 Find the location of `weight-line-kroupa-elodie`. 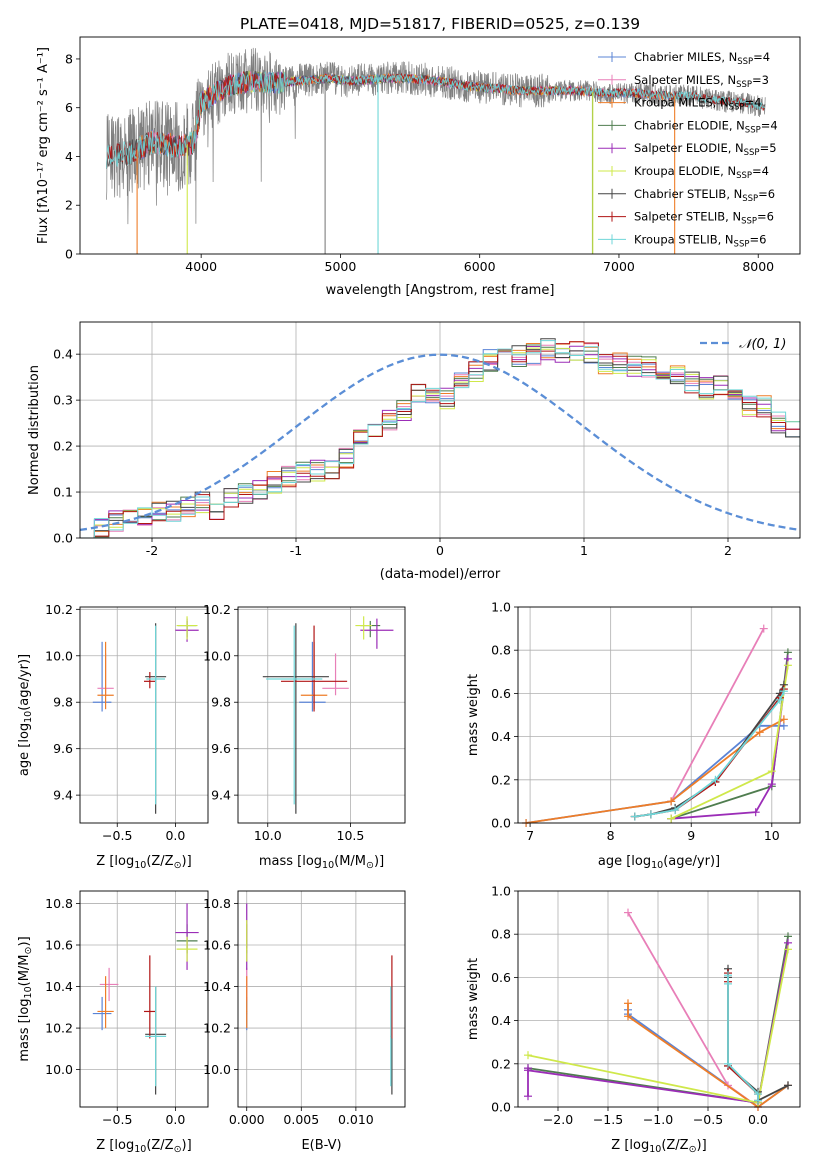

weight-line-kroupa-elodie is located at coordinates (729, 742).